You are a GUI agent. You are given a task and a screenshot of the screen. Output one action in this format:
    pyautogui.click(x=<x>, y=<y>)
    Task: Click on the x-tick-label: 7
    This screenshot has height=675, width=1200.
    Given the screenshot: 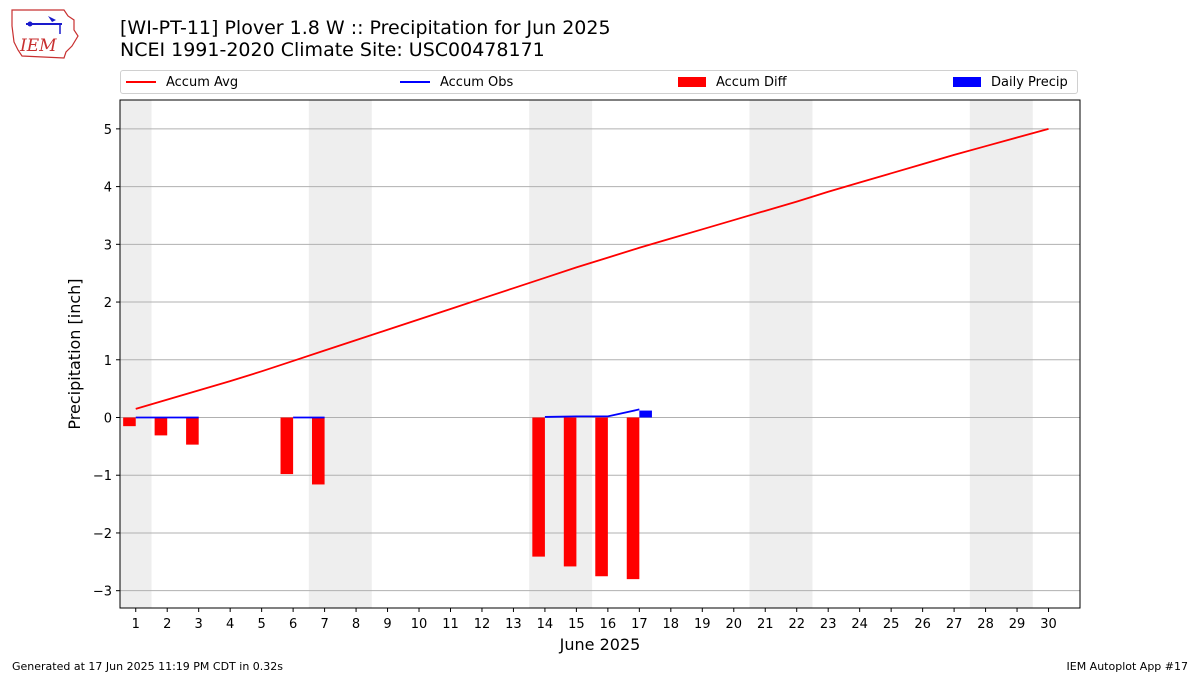 What is the action you would take?
    pyautogui.click(x=324, y=624)
    